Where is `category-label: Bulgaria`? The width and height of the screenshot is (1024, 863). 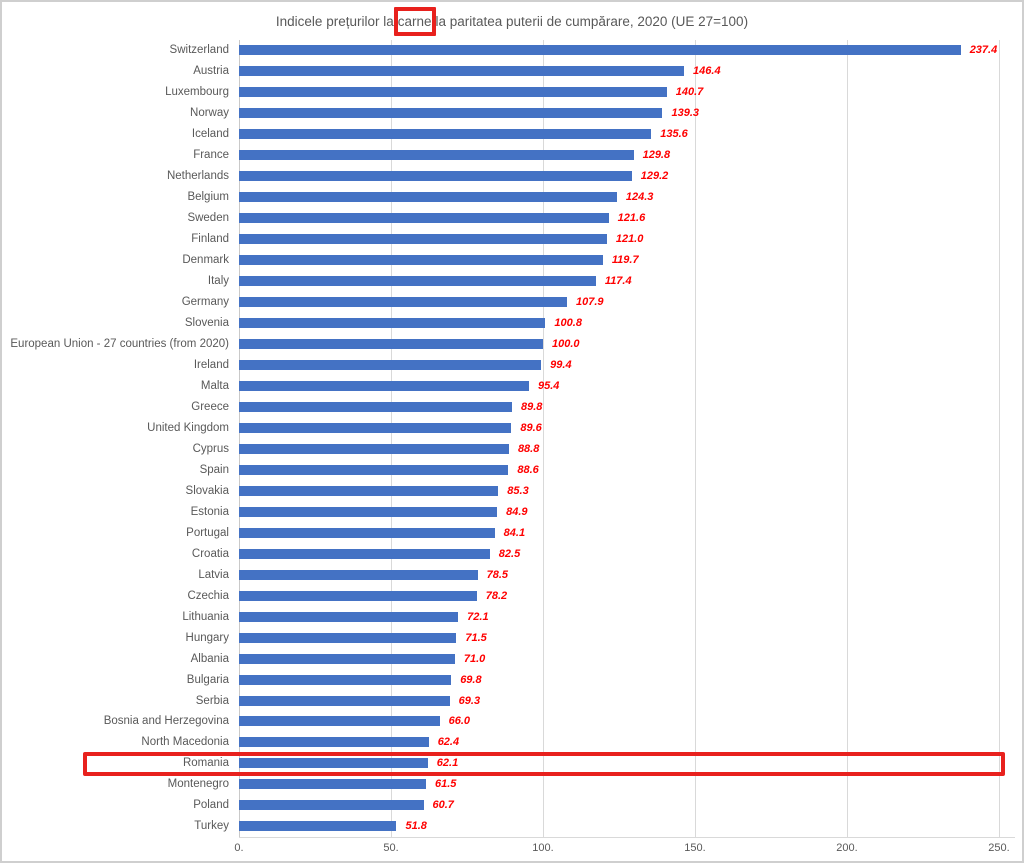 category-label: Bulgaria is located at coordinates (207, 679).